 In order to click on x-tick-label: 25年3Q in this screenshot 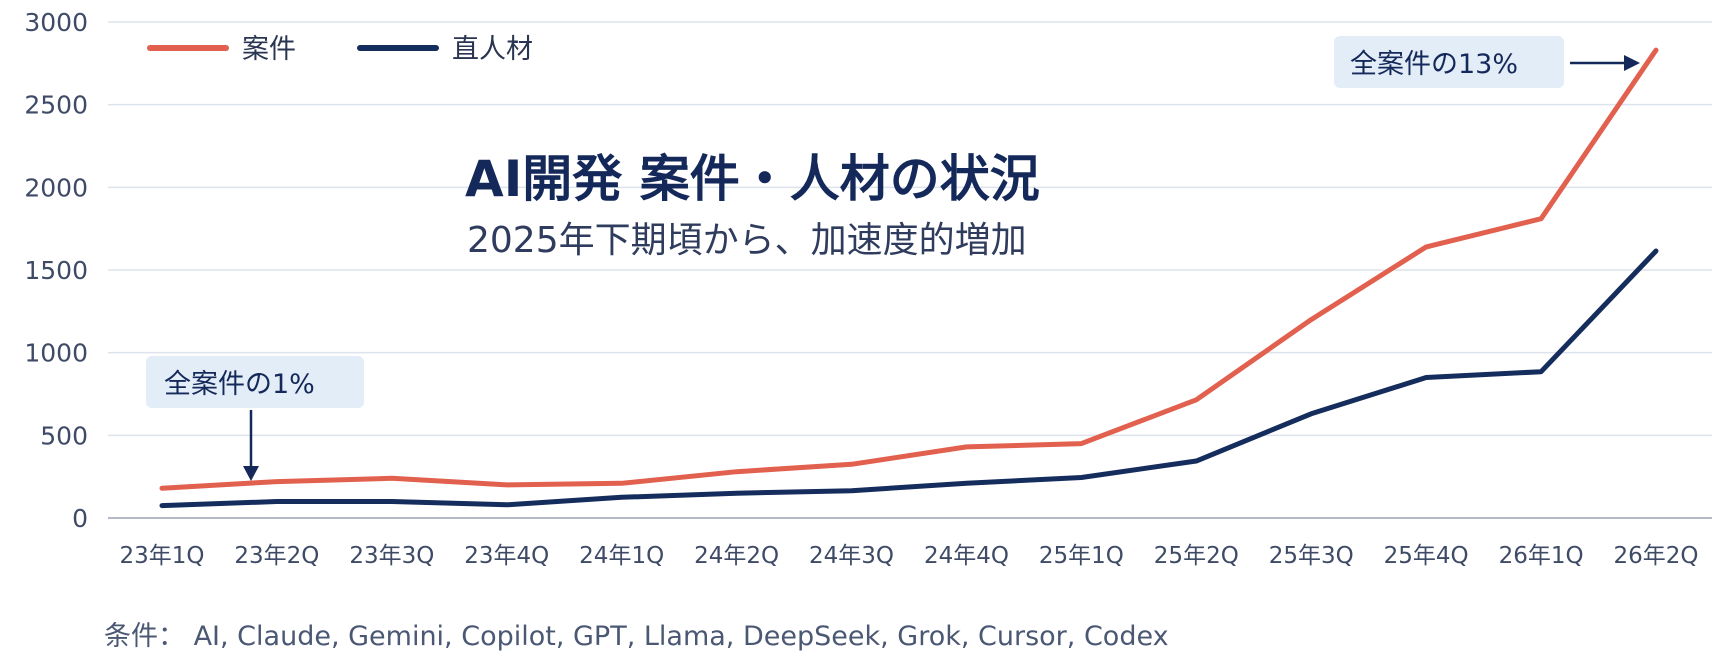, I will do `click(1311, 556)`.